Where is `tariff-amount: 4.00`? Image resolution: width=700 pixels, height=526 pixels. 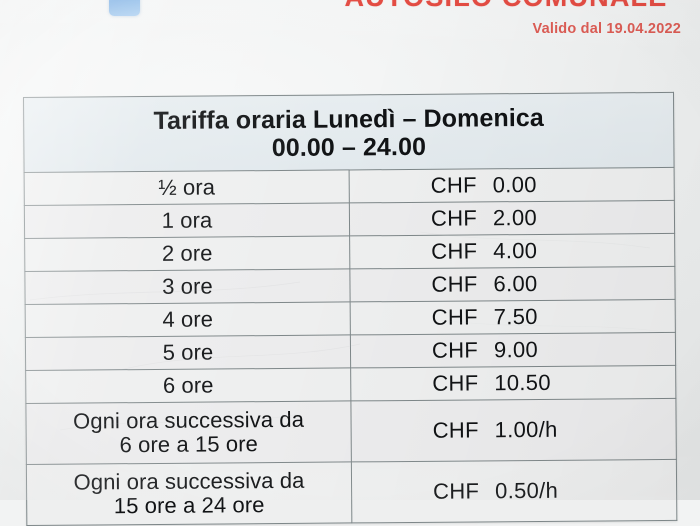 tariff-amount: 4.00 is located at coordinates (515, 251).